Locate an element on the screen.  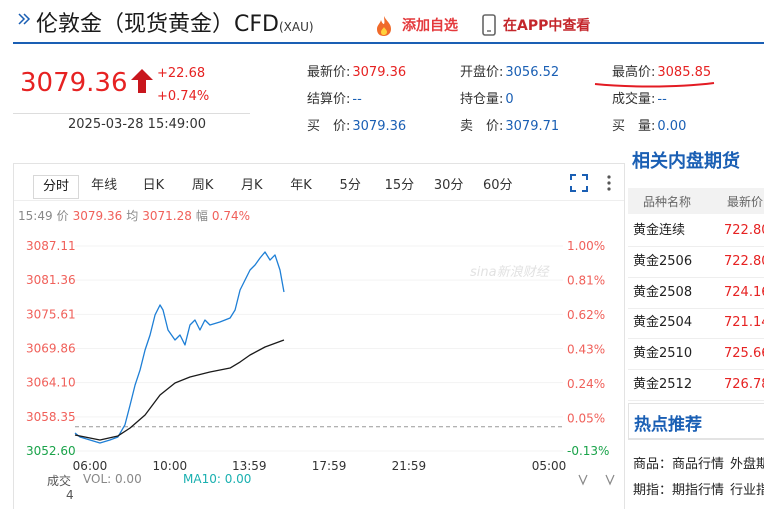
price-change-pct: +0.74% is located at coordinates (183, 96).